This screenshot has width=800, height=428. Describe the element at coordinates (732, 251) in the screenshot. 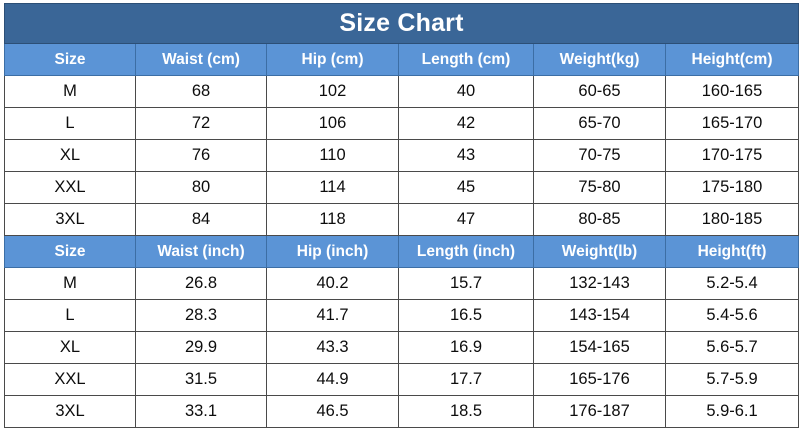

I see `header-cell-height-ft: Height(ft)` at that location.